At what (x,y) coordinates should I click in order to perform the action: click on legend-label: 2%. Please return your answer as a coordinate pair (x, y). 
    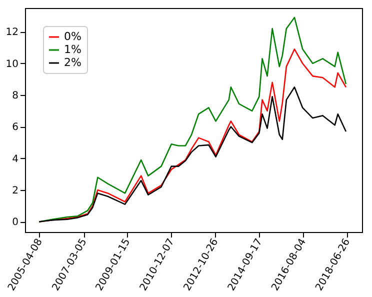
    Looking at the image, I should click on (73, 62).